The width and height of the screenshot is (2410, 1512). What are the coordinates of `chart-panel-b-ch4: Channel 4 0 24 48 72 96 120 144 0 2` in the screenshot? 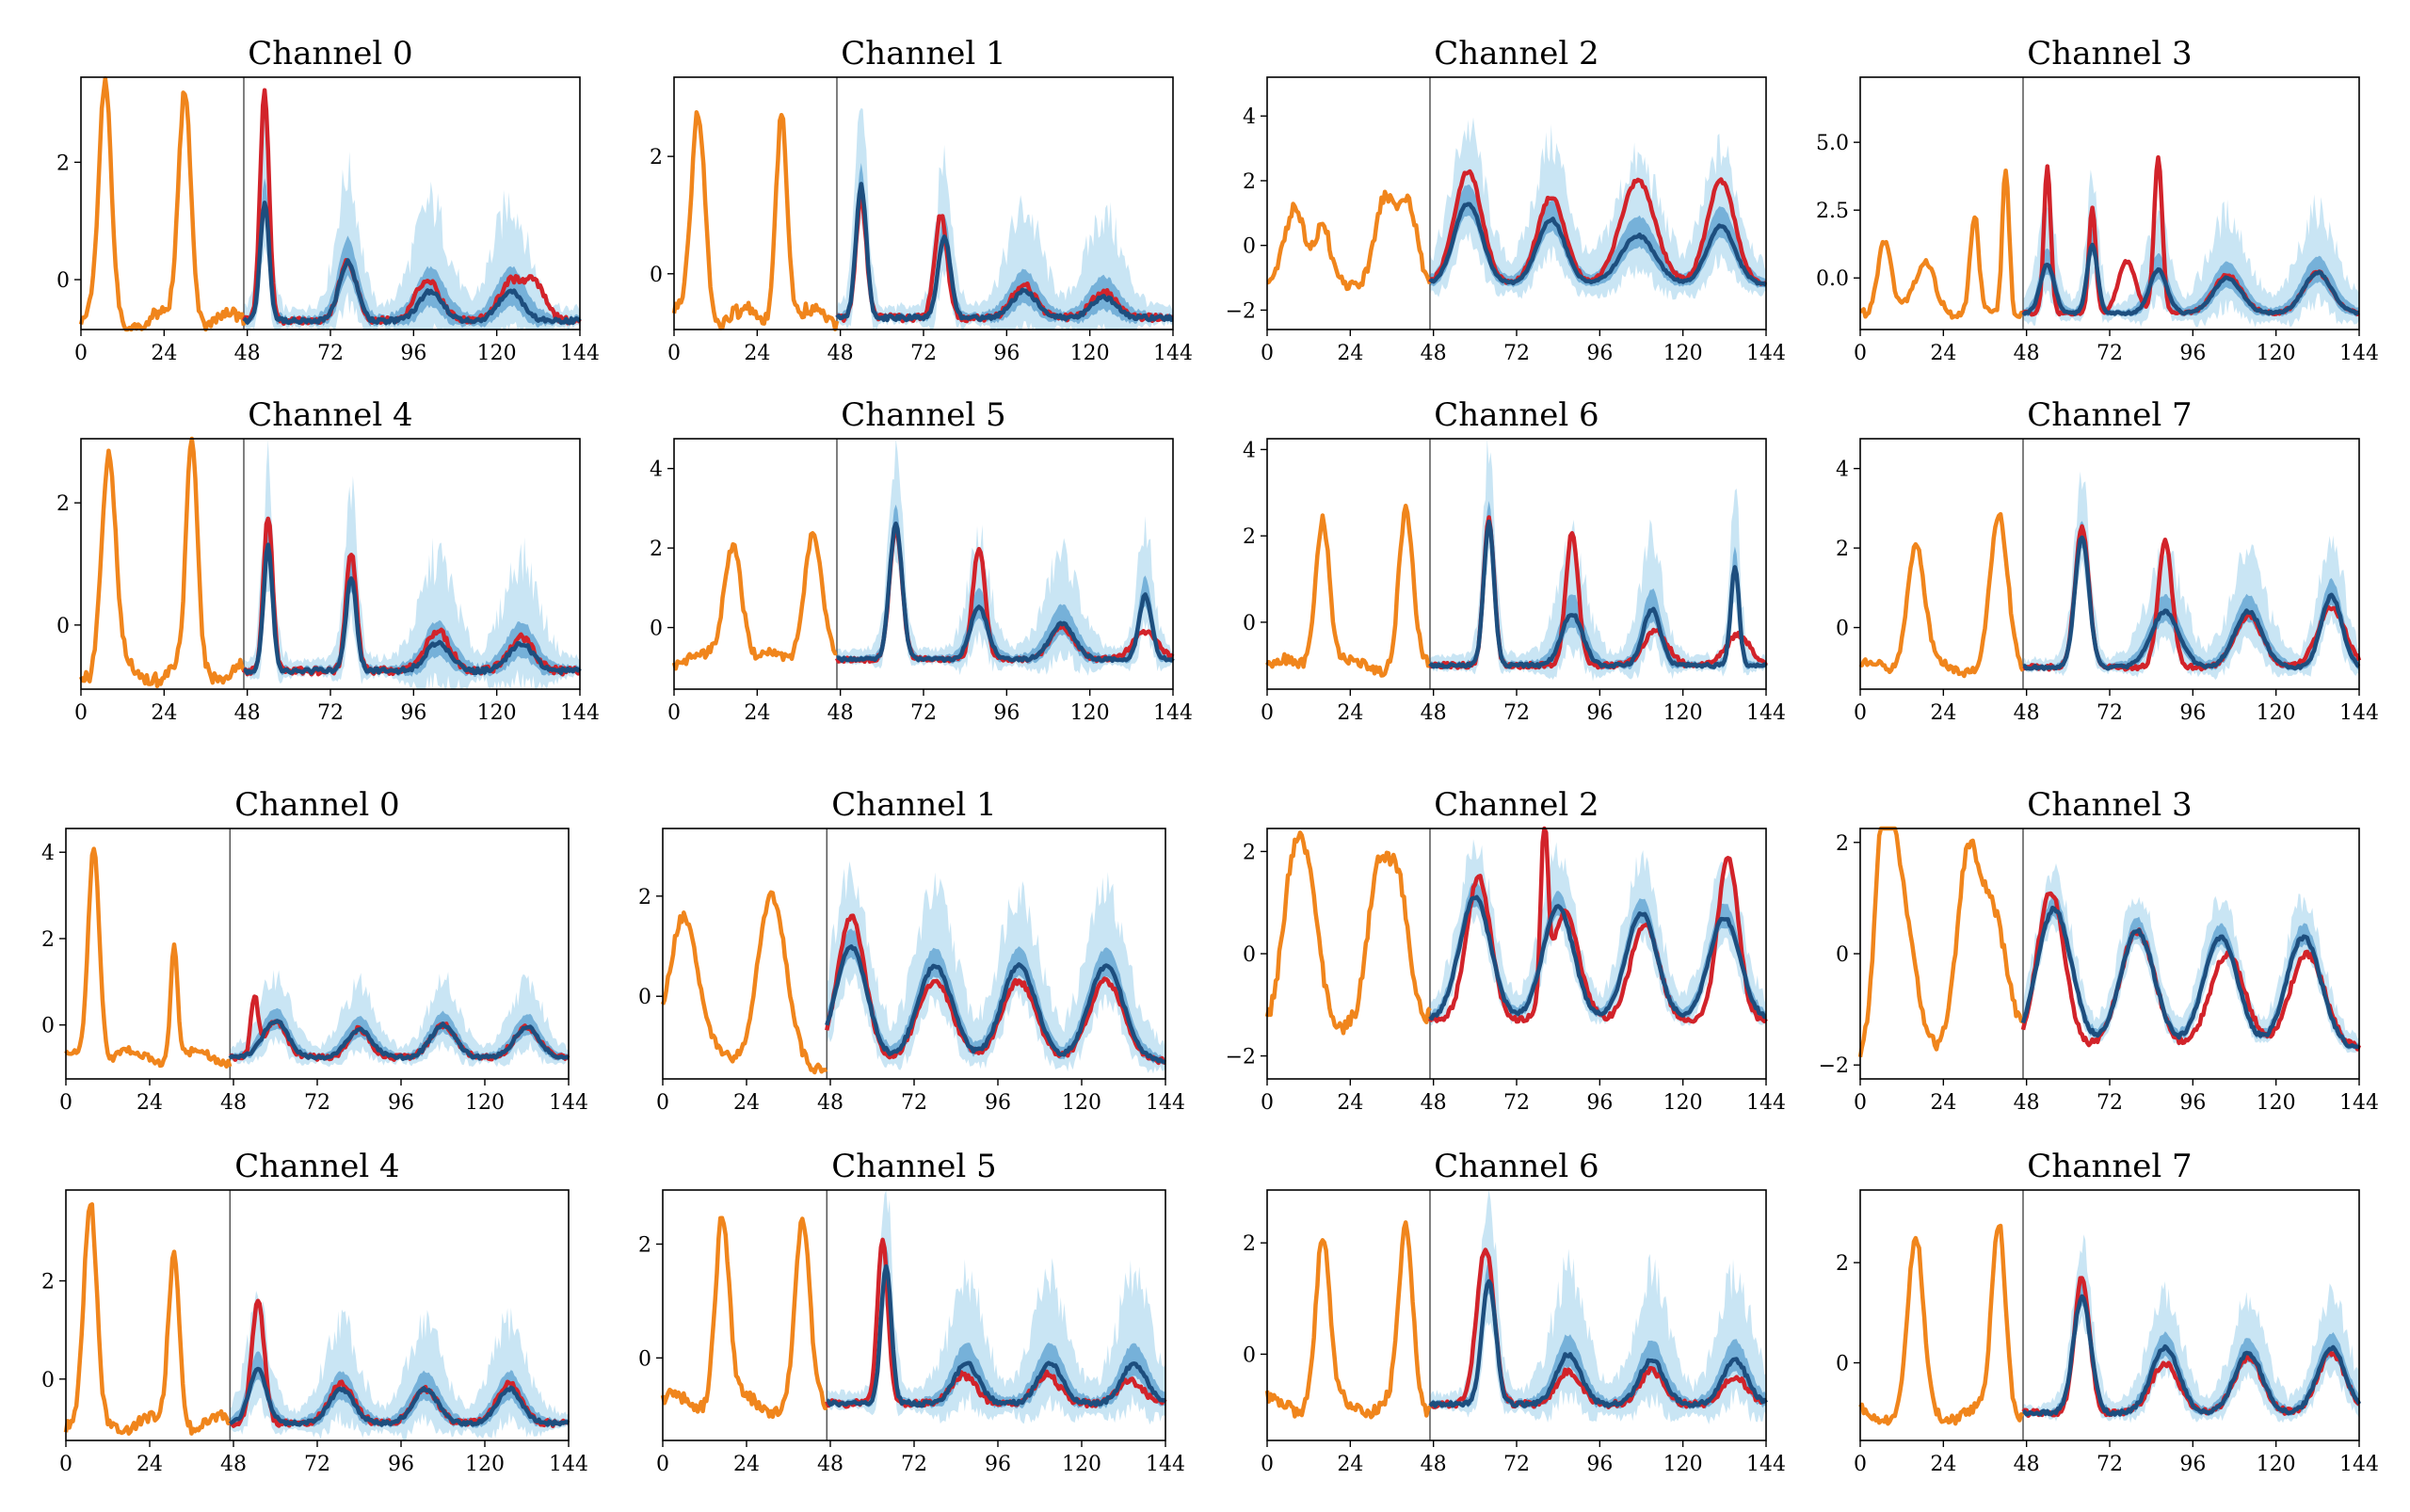 It's located at (314, 1312).